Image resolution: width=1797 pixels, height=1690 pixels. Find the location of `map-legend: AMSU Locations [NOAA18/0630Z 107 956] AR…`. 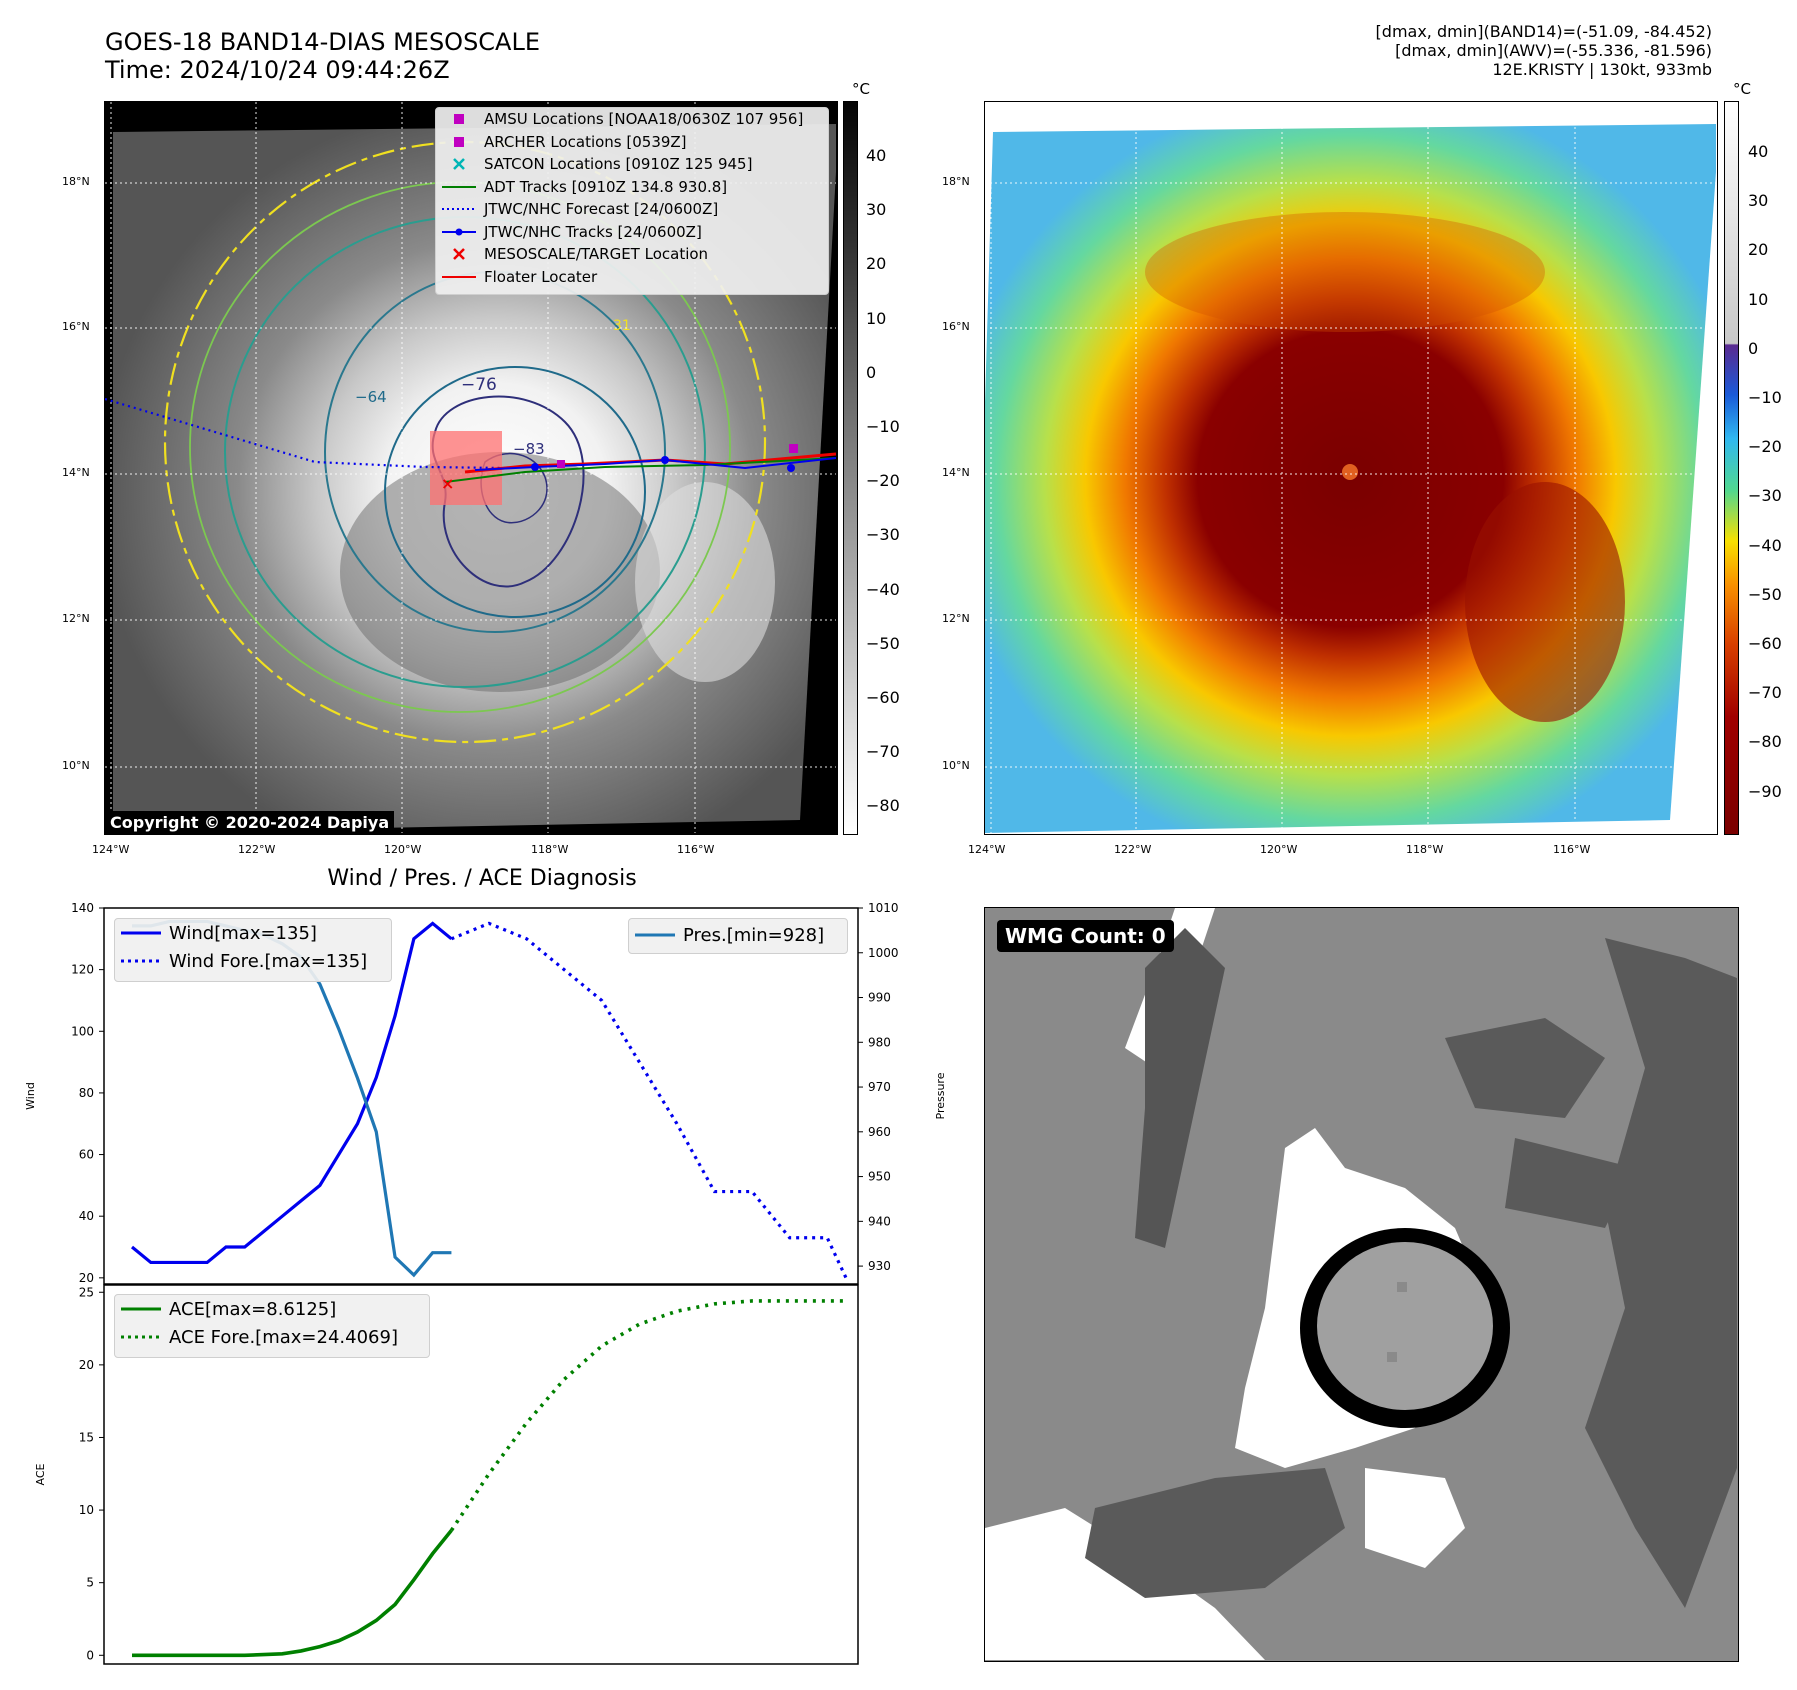

map-legend: AMSU Locations [NOAA18/0630Z 107 956] AR… is located at coordinates (632, 201).